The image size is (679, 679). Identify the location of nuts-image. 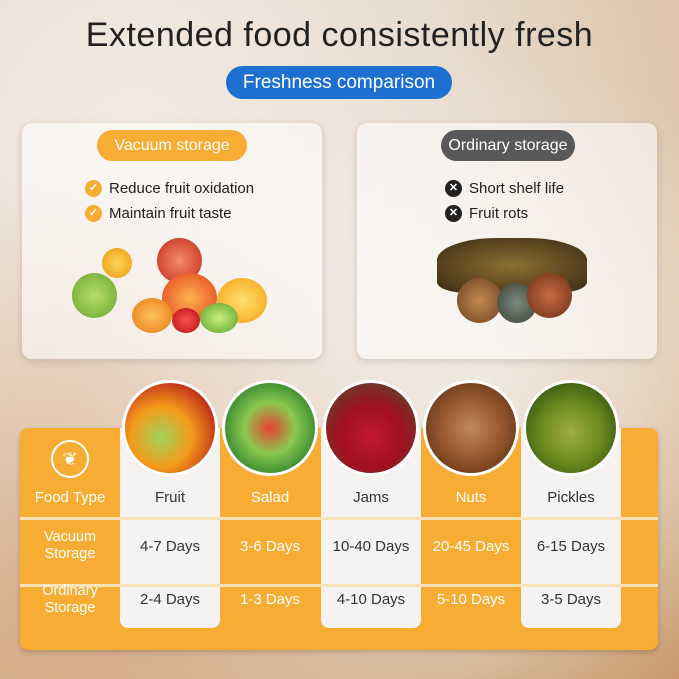
(471, 428).